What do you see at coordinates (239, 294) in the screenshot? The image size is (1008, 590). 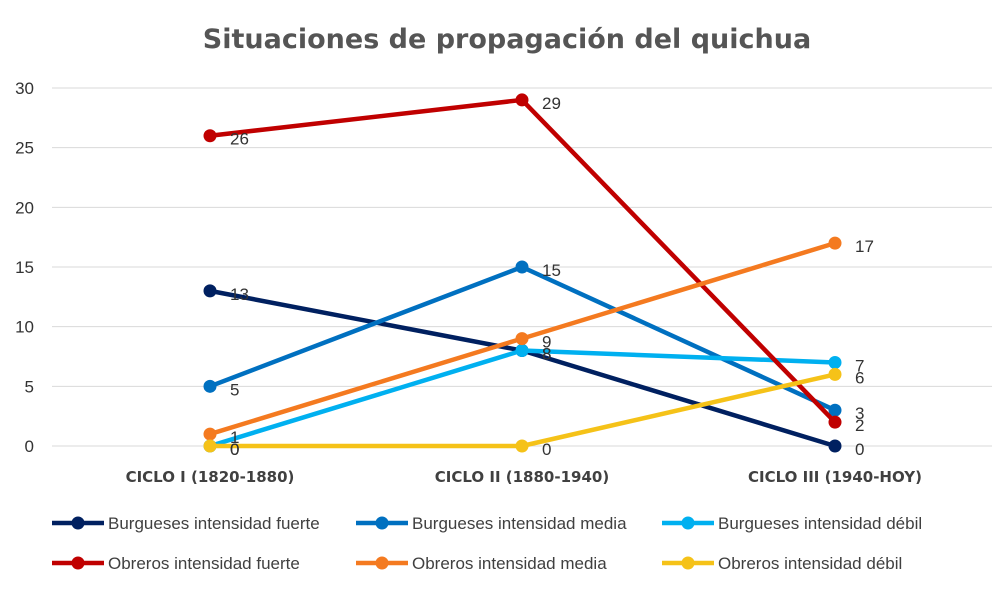 I see `data-label: 13` at bounding box center [239, 294].